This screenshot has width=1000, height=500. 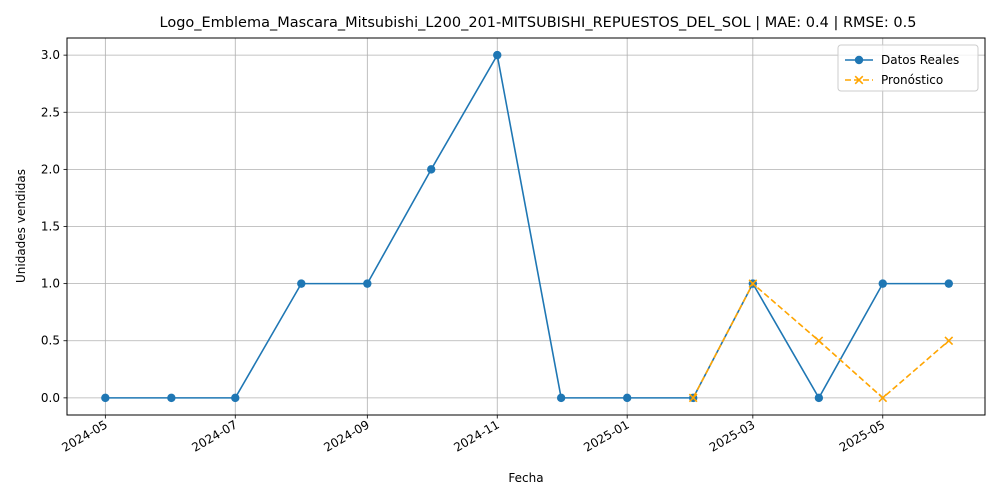 I want to click on y-tick-label: 2.0, so click(x=50, y=169).